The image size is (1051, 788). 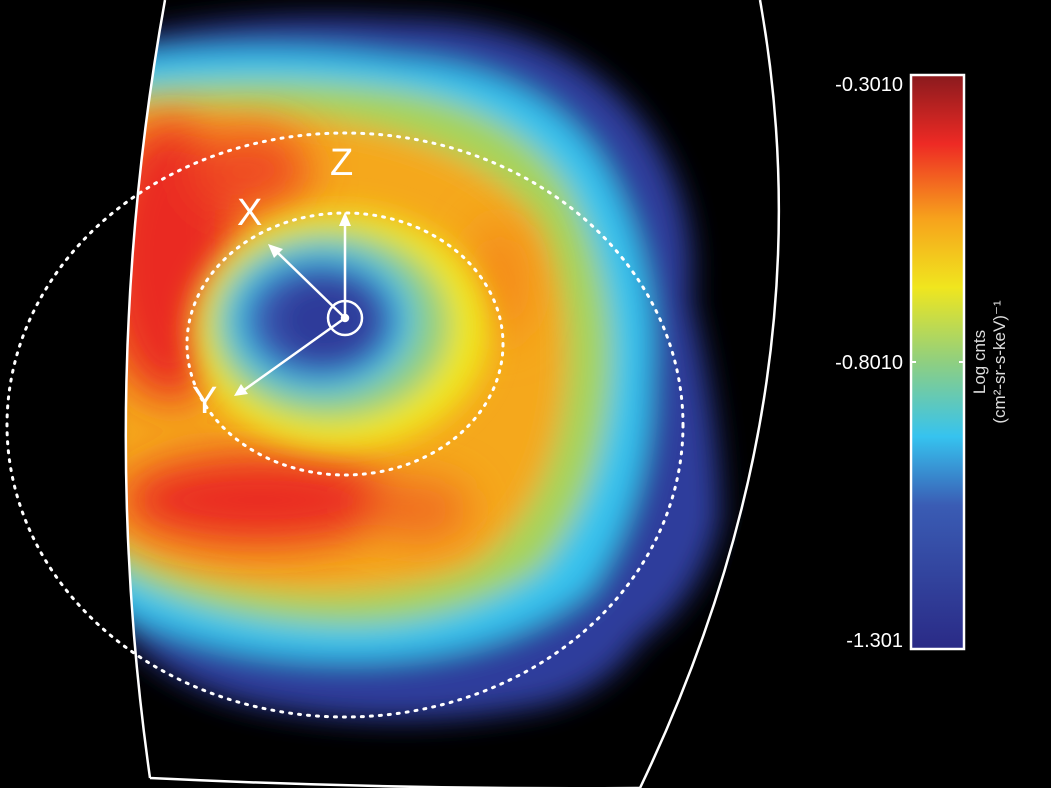 I want to click on colorbar-tick-min: -1.301, so click(x=874, y=641).